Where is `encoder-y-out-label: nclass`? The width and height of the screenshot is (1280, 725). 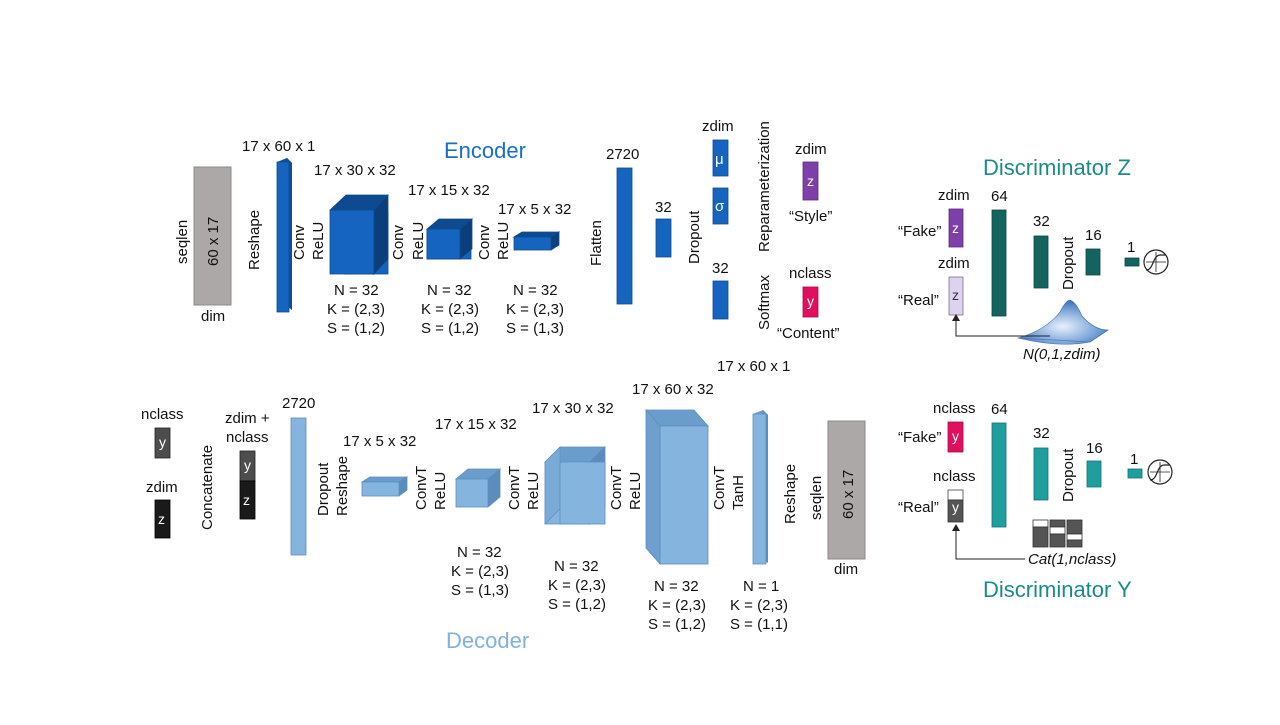
encoder-y-out-label: nclass is located at coordinates (810, 273).